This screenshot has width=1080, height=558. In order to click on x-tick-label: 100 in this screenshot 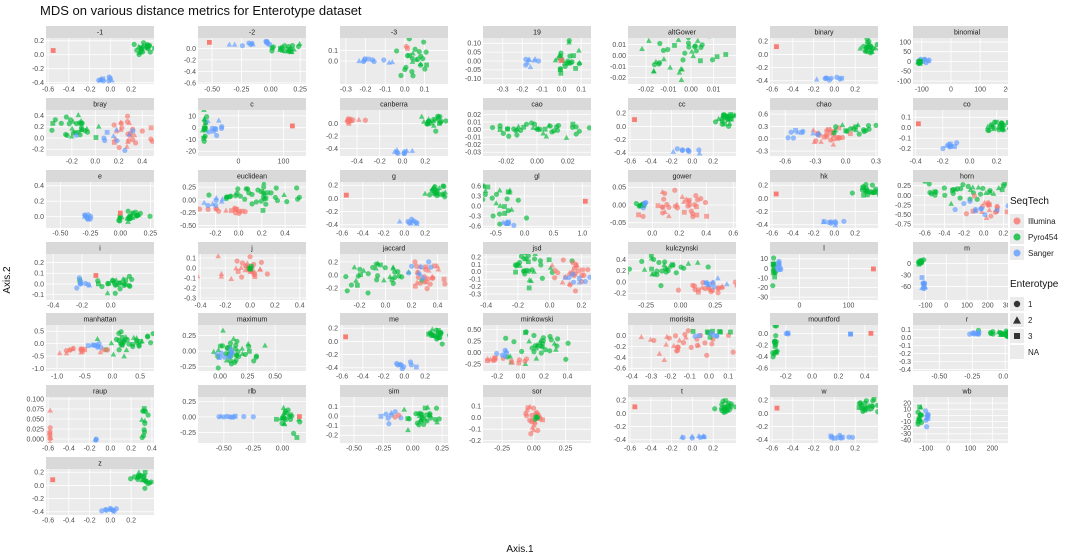, I will do `click(970, 449)`.